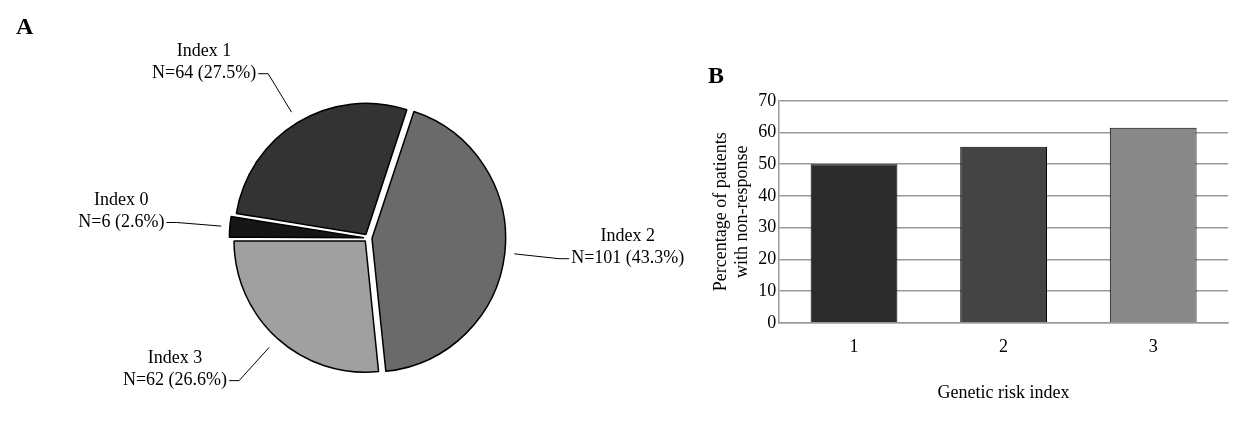  I want to click on data-label: N=6 (2.6%), so click(121, 222).